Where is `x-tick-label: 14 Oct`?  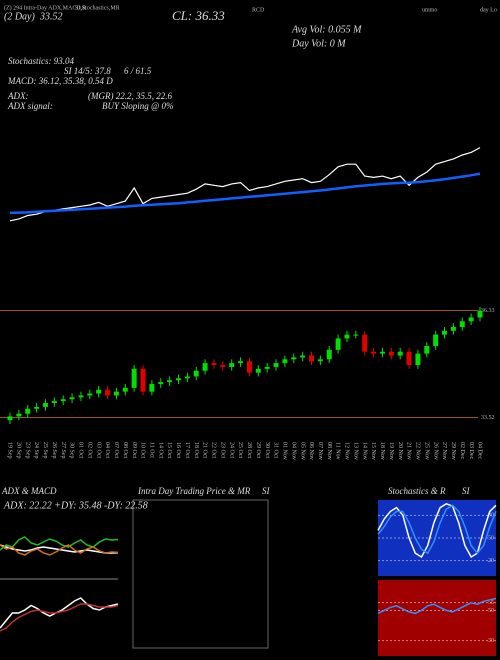 x-tick-label: 14 Oct is located at coordinates (160, 450).